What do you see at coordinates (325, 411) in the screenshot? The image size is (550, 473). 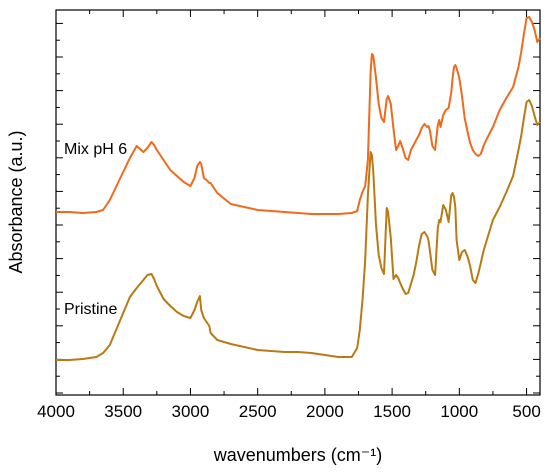 I see `x-tick-label: 2000` at bounding box center [325, 411].